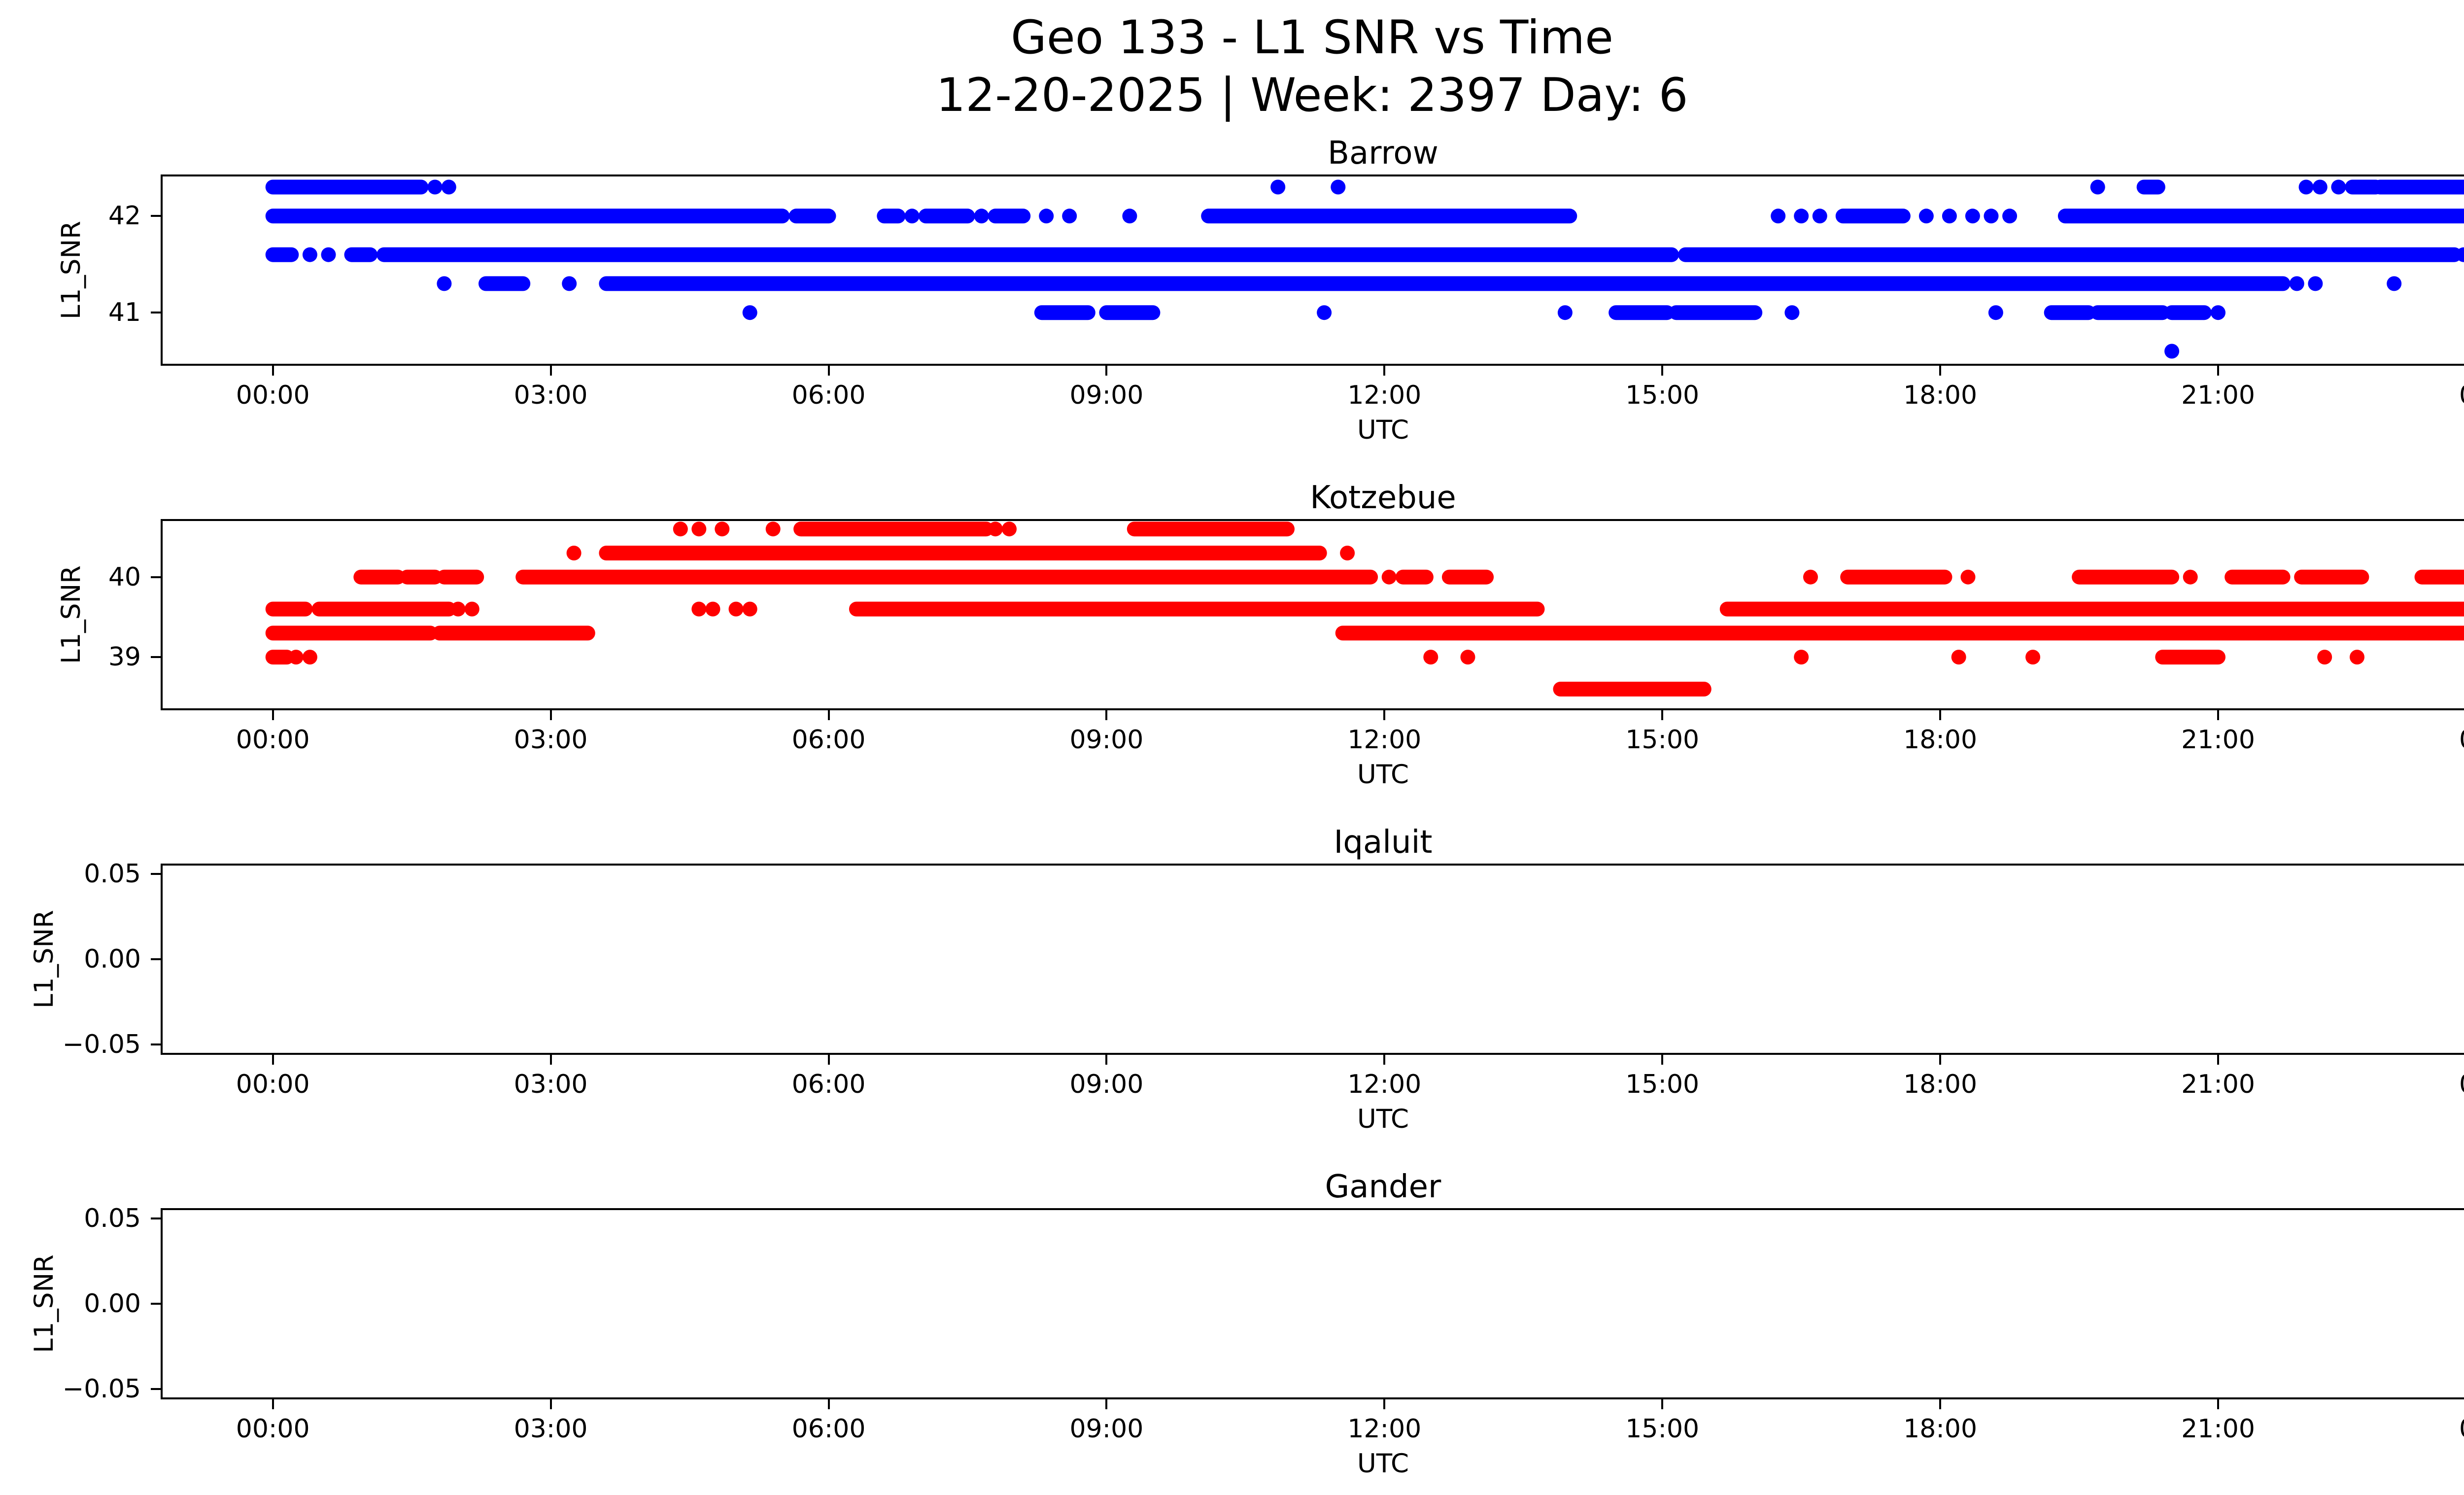  I want to click on subplot-title: Gander, so click(1383, 1187).